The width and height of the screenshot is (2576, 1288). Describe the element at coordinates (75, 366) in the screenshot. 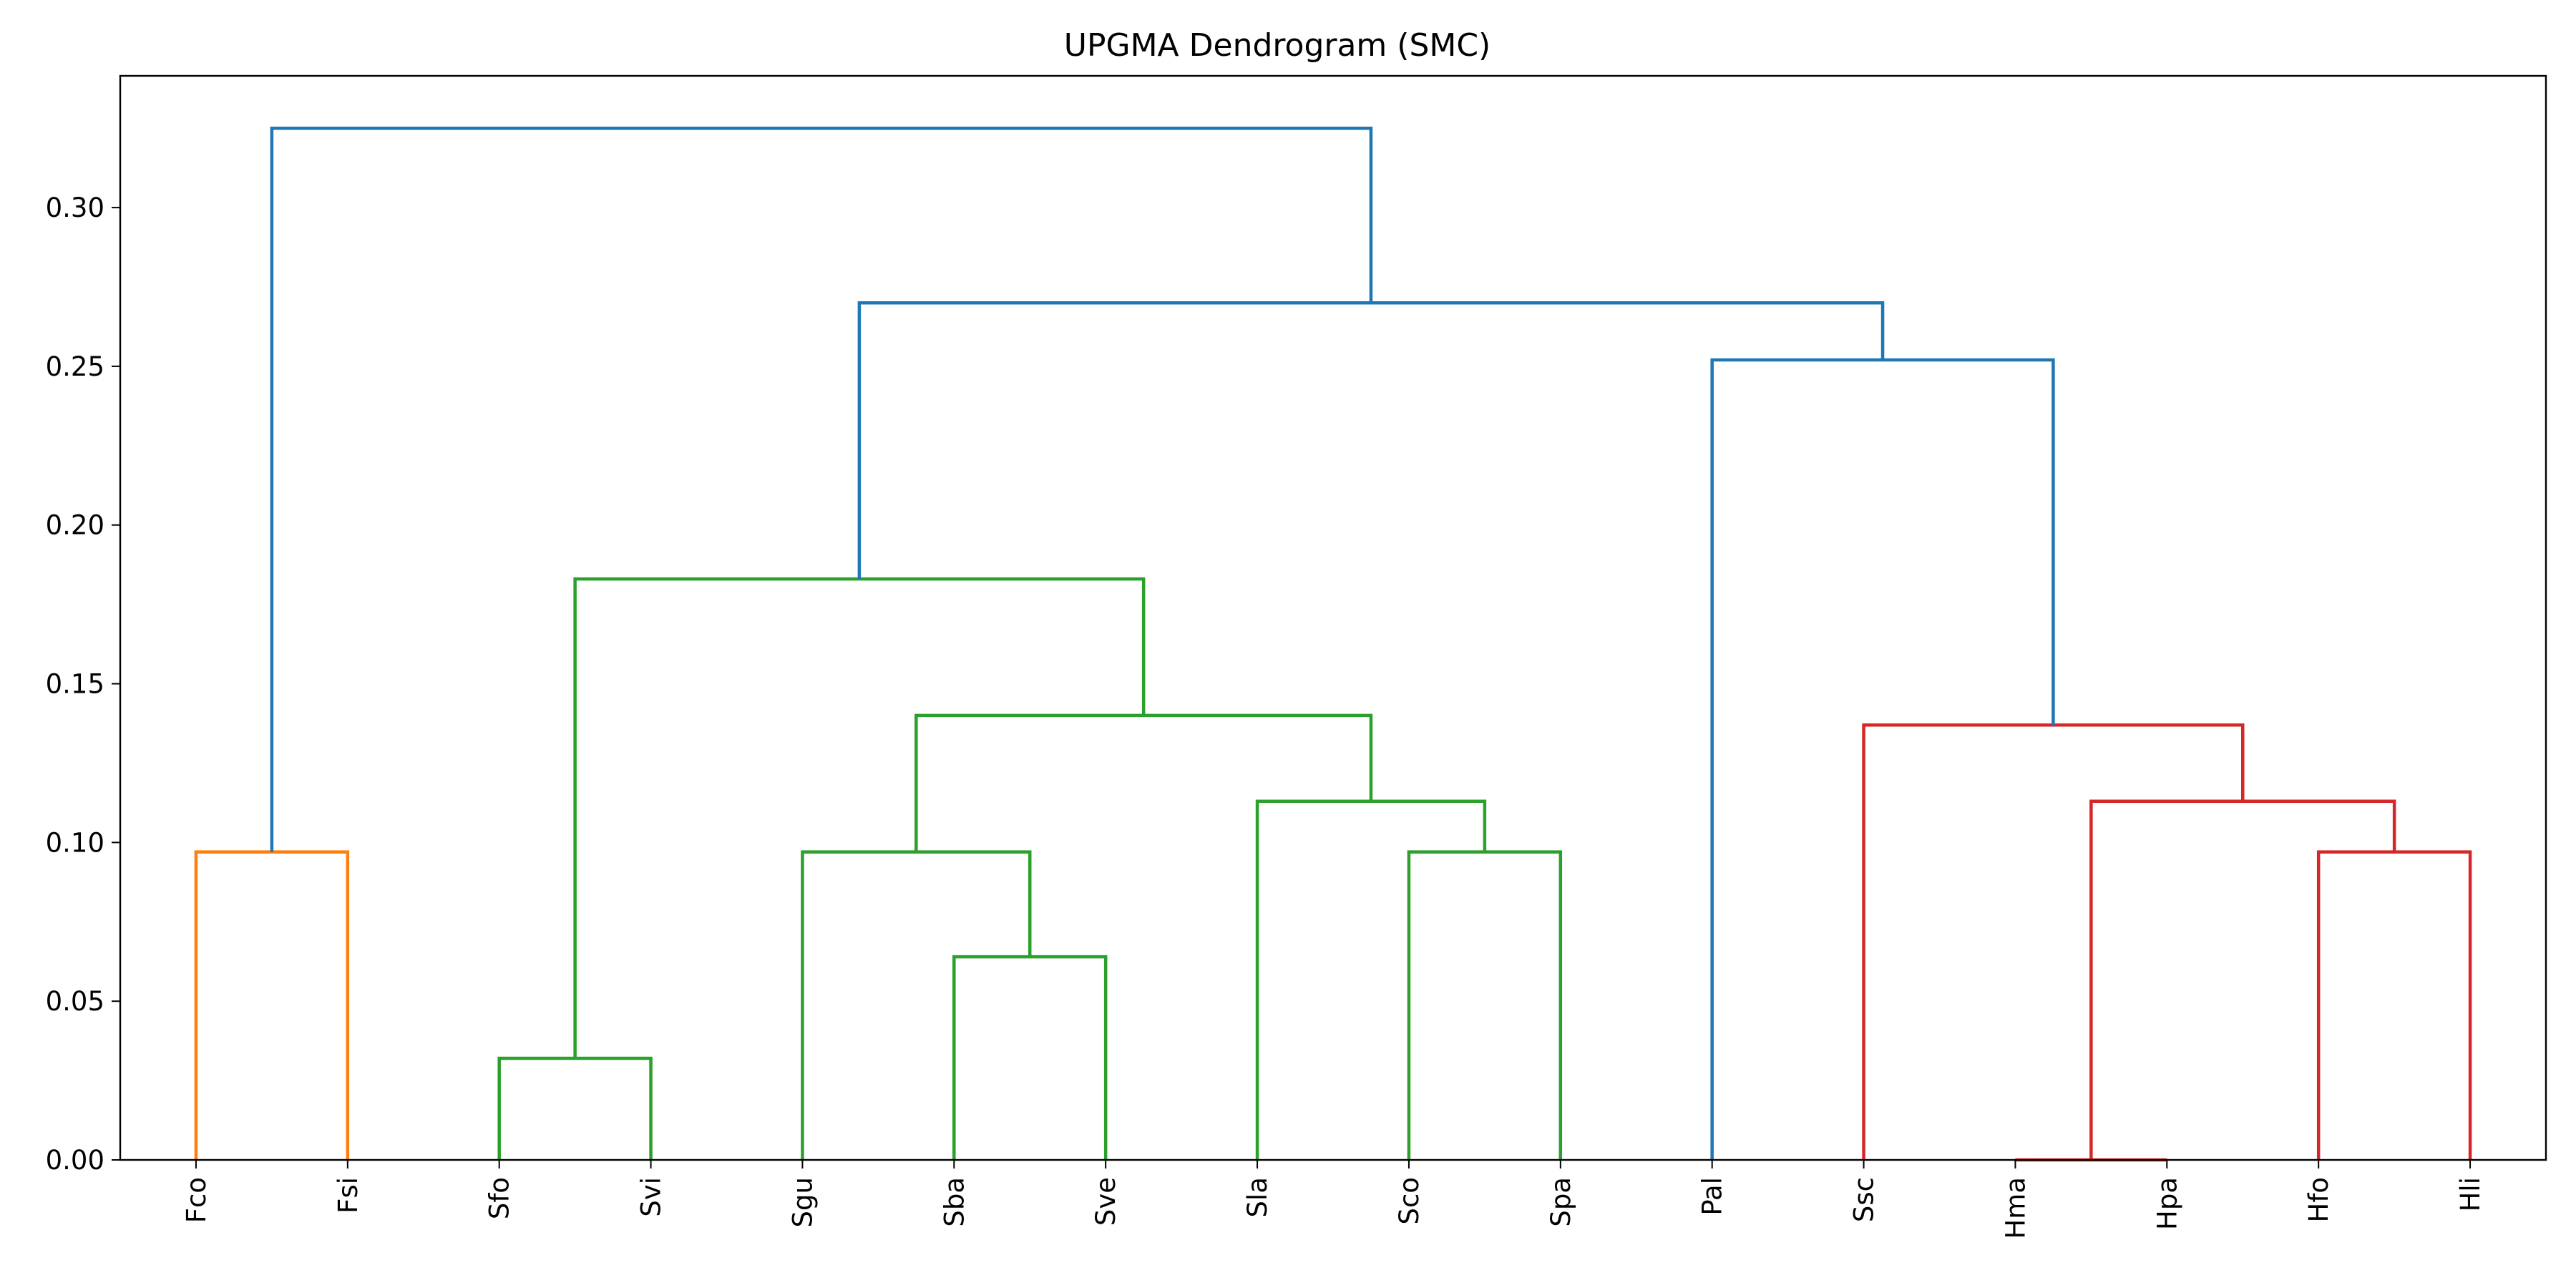

I see `y-tick-label: 0.25` at that location.